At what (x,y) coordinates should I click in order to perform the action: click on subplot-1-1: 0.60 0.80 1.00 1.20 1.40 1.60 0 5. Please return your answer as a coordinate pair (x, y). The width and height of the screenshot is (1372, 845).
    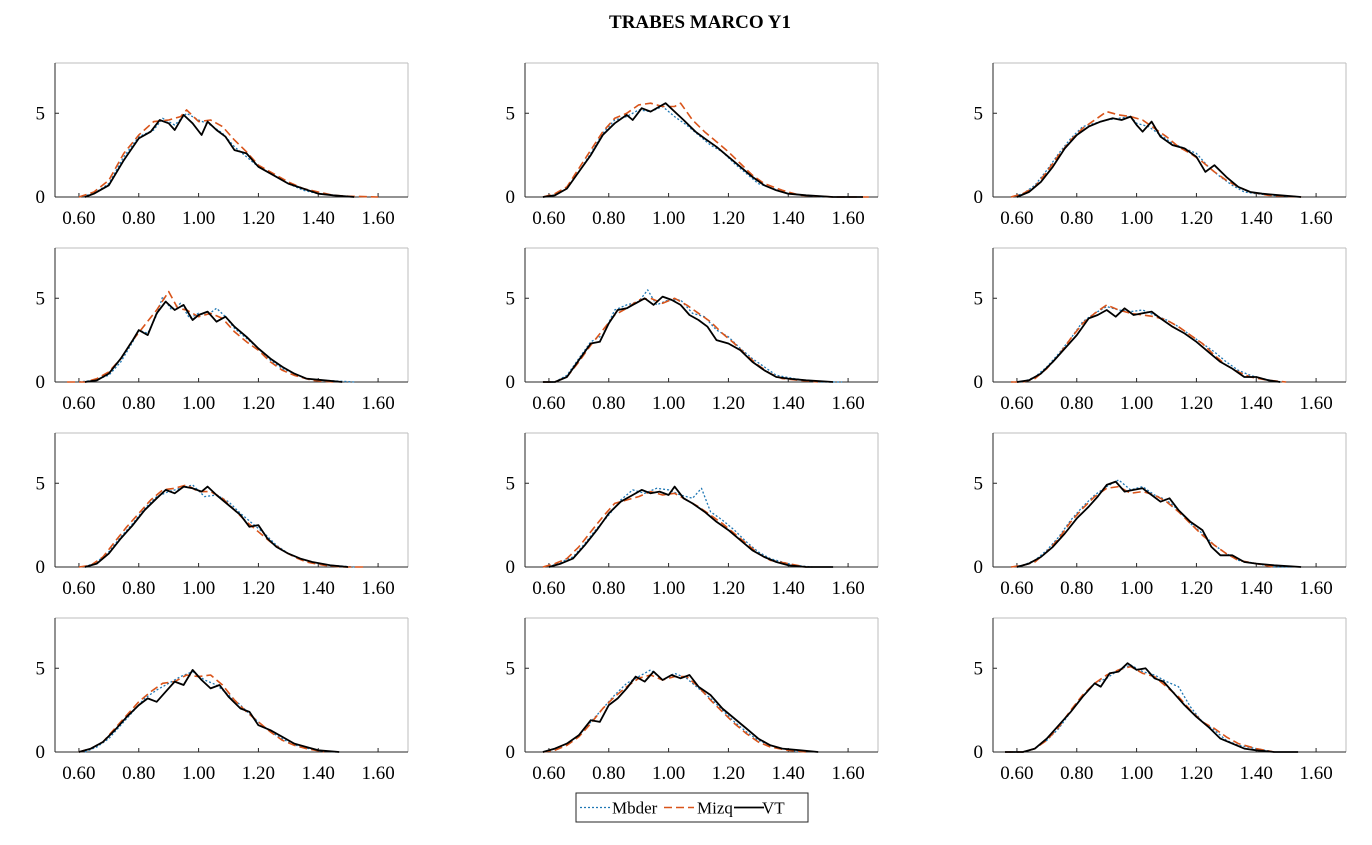
    Looking at the image, I should click on (222, 145).